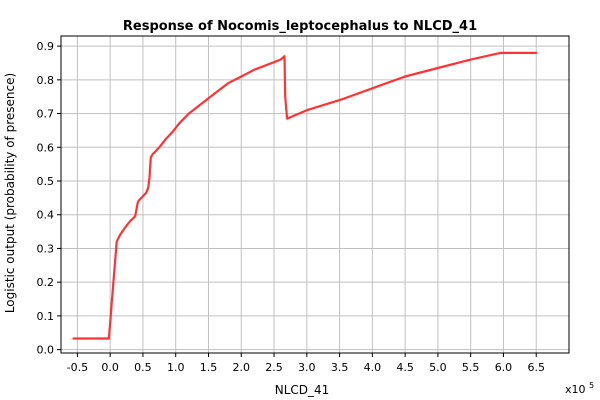  I want to click on x-tick-label: 0.0, so click(110, 367).